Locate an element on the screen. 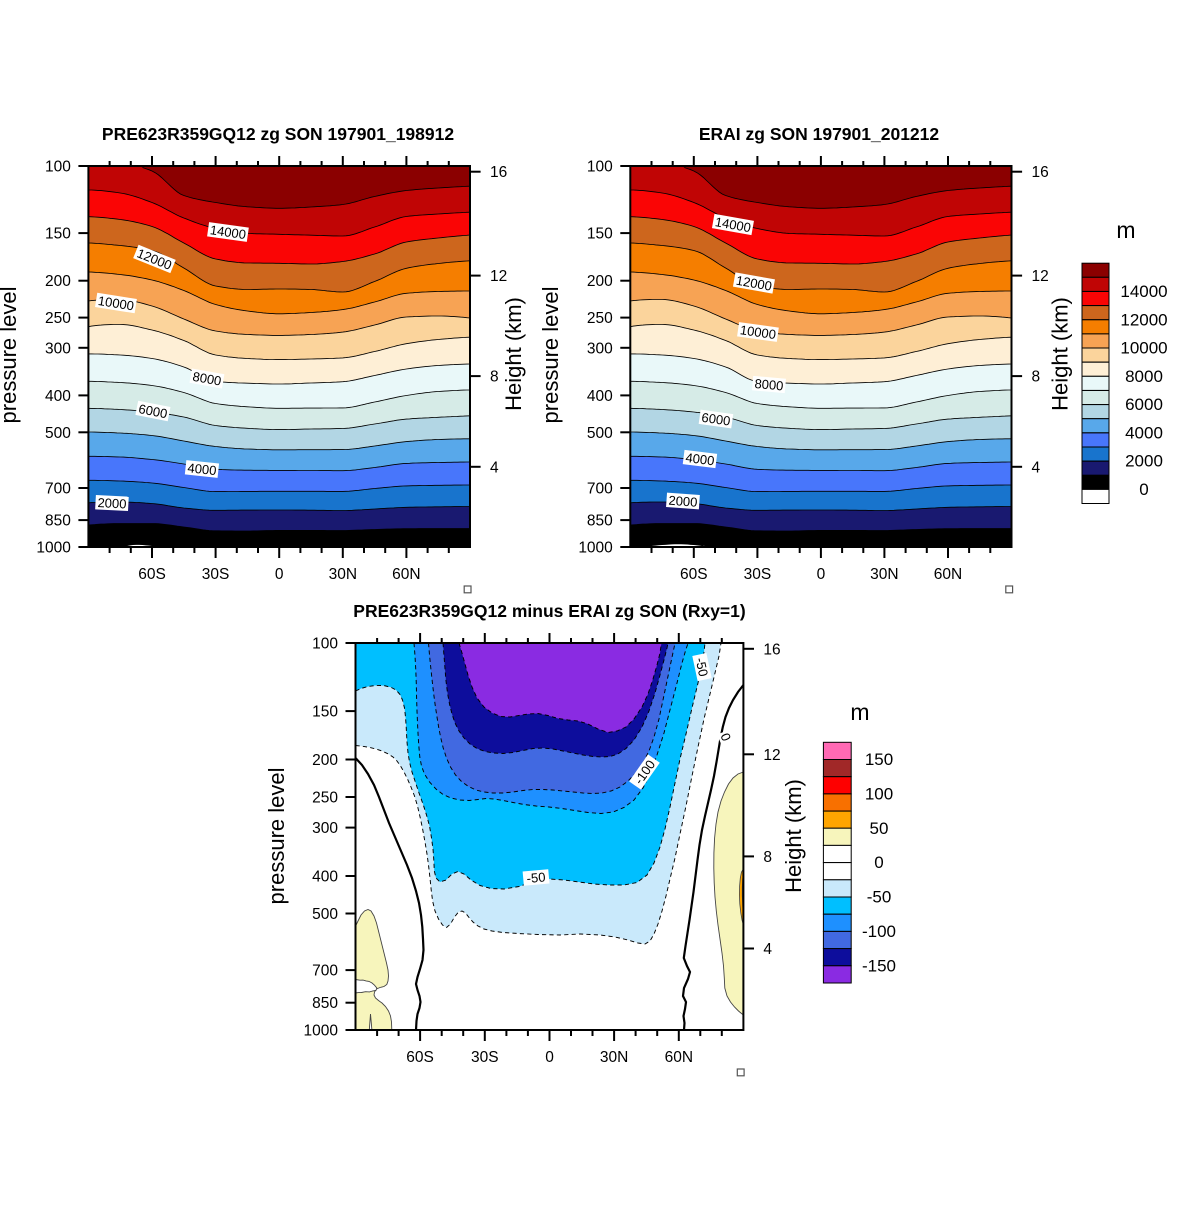 This screenshot has height=1205, width=1200. svg-text: 50 is located at coordinates (879, 828).